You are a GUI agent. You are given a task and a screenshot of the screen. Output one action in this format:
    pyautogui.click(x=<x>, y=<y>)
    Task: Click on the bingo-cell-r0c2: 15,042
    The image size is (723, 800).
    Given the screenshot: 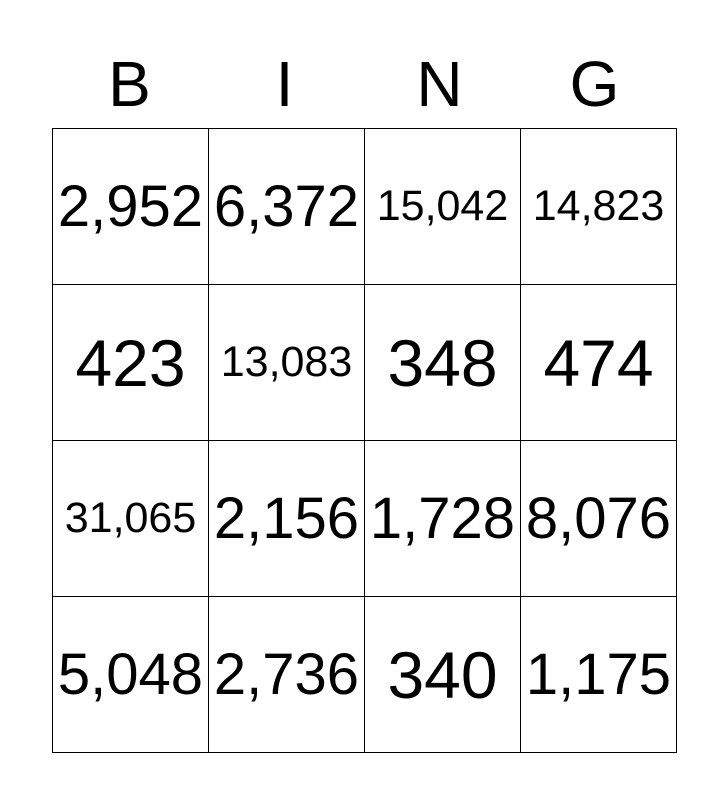 What is the action you would take?
    pyautogui.click(x=442, y=206)
    